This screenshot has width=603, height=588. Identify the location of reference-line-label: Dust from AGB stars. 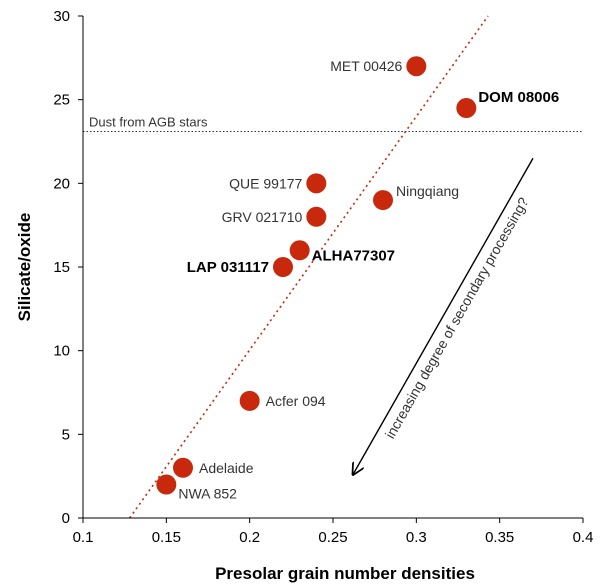
(148, 121).